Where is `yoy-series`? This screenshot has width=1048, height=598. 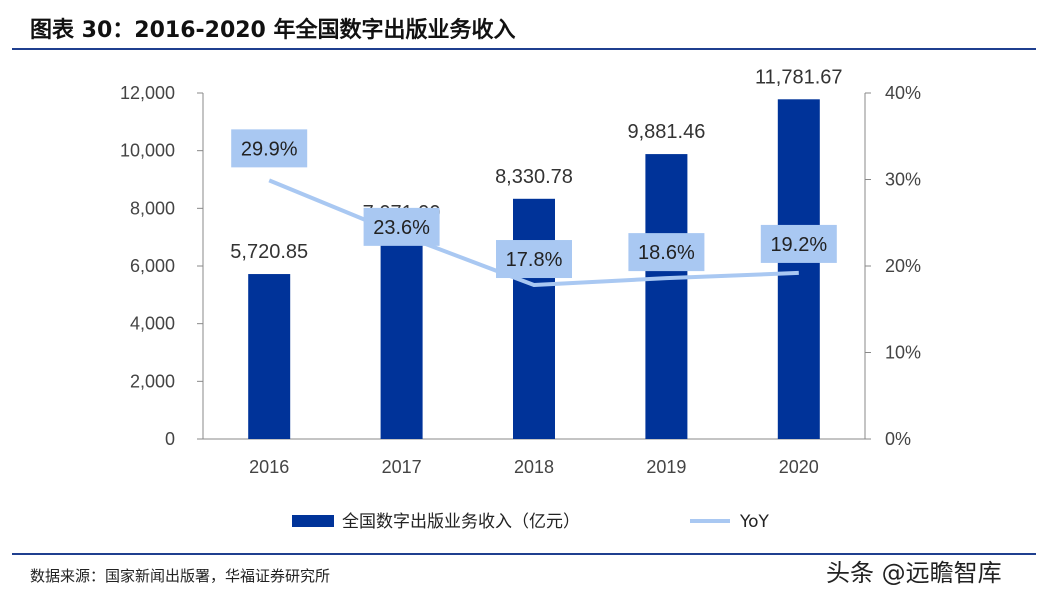
yoy-series is located at coordinates (533, 233).